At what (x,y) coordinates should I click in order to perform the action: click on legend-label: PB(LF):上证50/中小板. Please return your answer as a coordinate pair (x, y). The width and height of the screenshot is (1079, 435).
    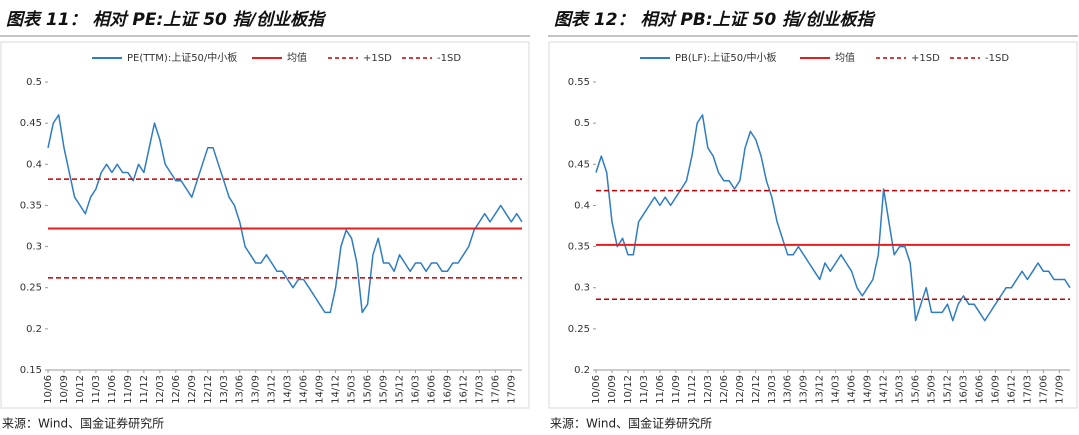
    Looking at the image, I should click on (725, 57).